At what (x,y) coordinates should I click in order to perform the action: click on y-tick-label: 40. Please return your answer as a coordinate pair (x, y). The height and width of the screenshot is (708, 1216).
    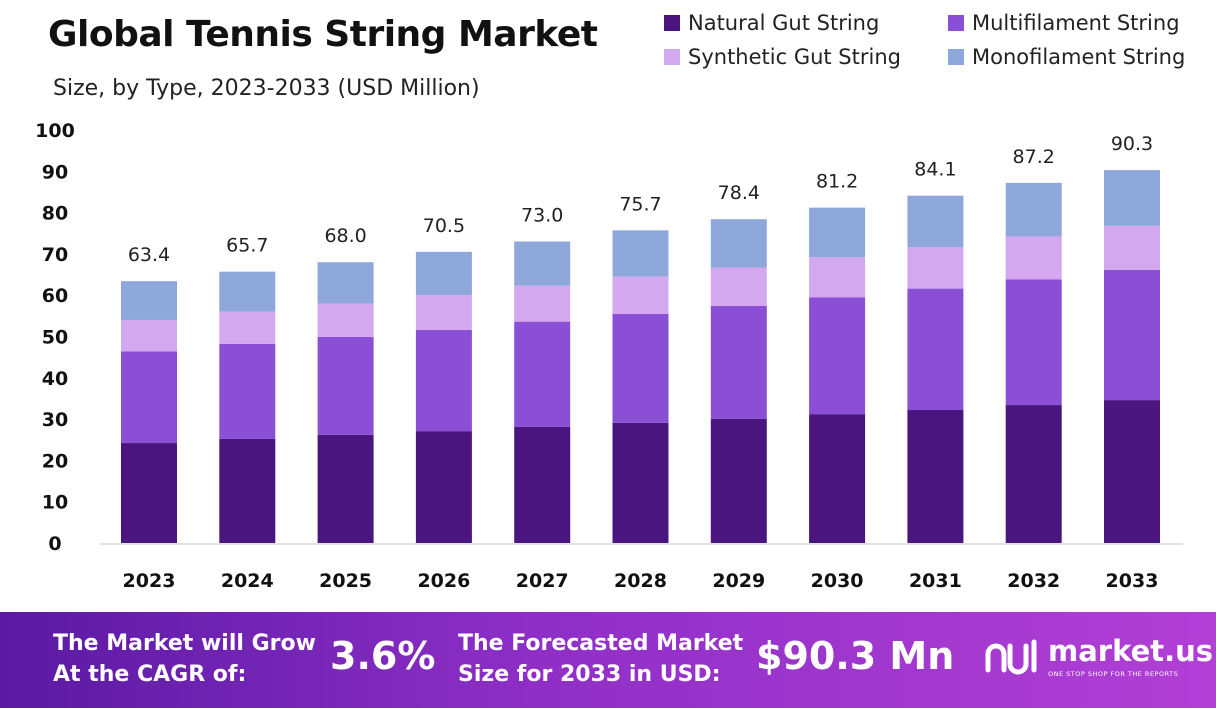
    Looking at the image, I should click on (55, 379).